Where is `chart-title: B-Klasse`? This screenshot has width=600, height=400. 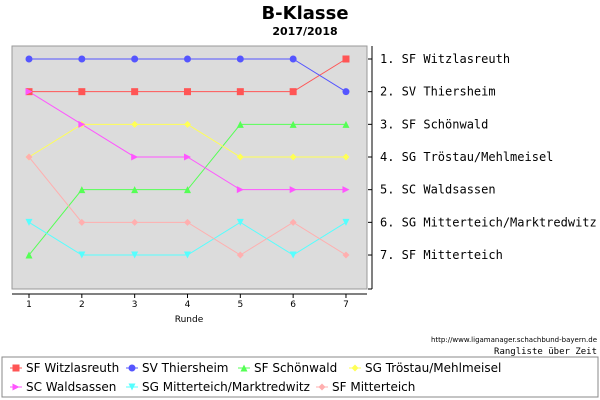 chart-title: B-Klasse is located at coordinates (304, 13).